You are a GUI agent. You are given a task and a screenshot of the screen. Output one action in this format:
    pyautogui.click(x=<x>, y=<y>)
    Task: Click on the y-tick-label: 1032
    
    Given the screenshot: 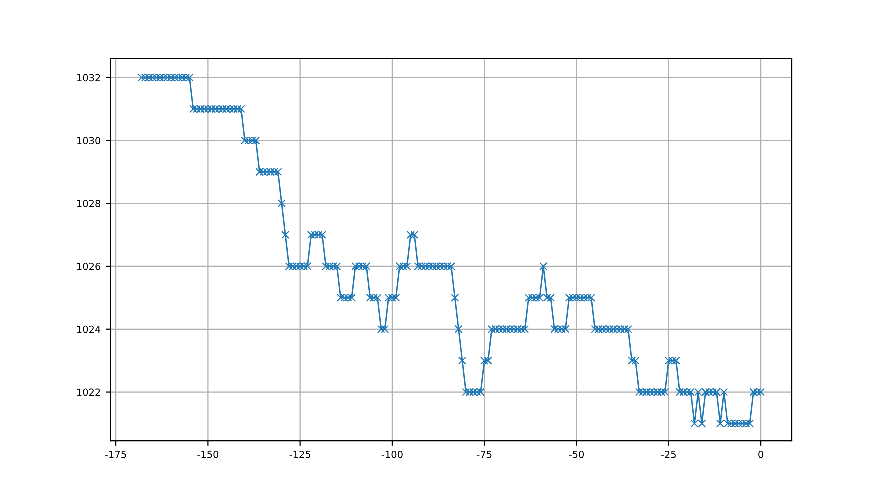 What is the action you would take?
    pyautogui.click(x=88, y=78)
    